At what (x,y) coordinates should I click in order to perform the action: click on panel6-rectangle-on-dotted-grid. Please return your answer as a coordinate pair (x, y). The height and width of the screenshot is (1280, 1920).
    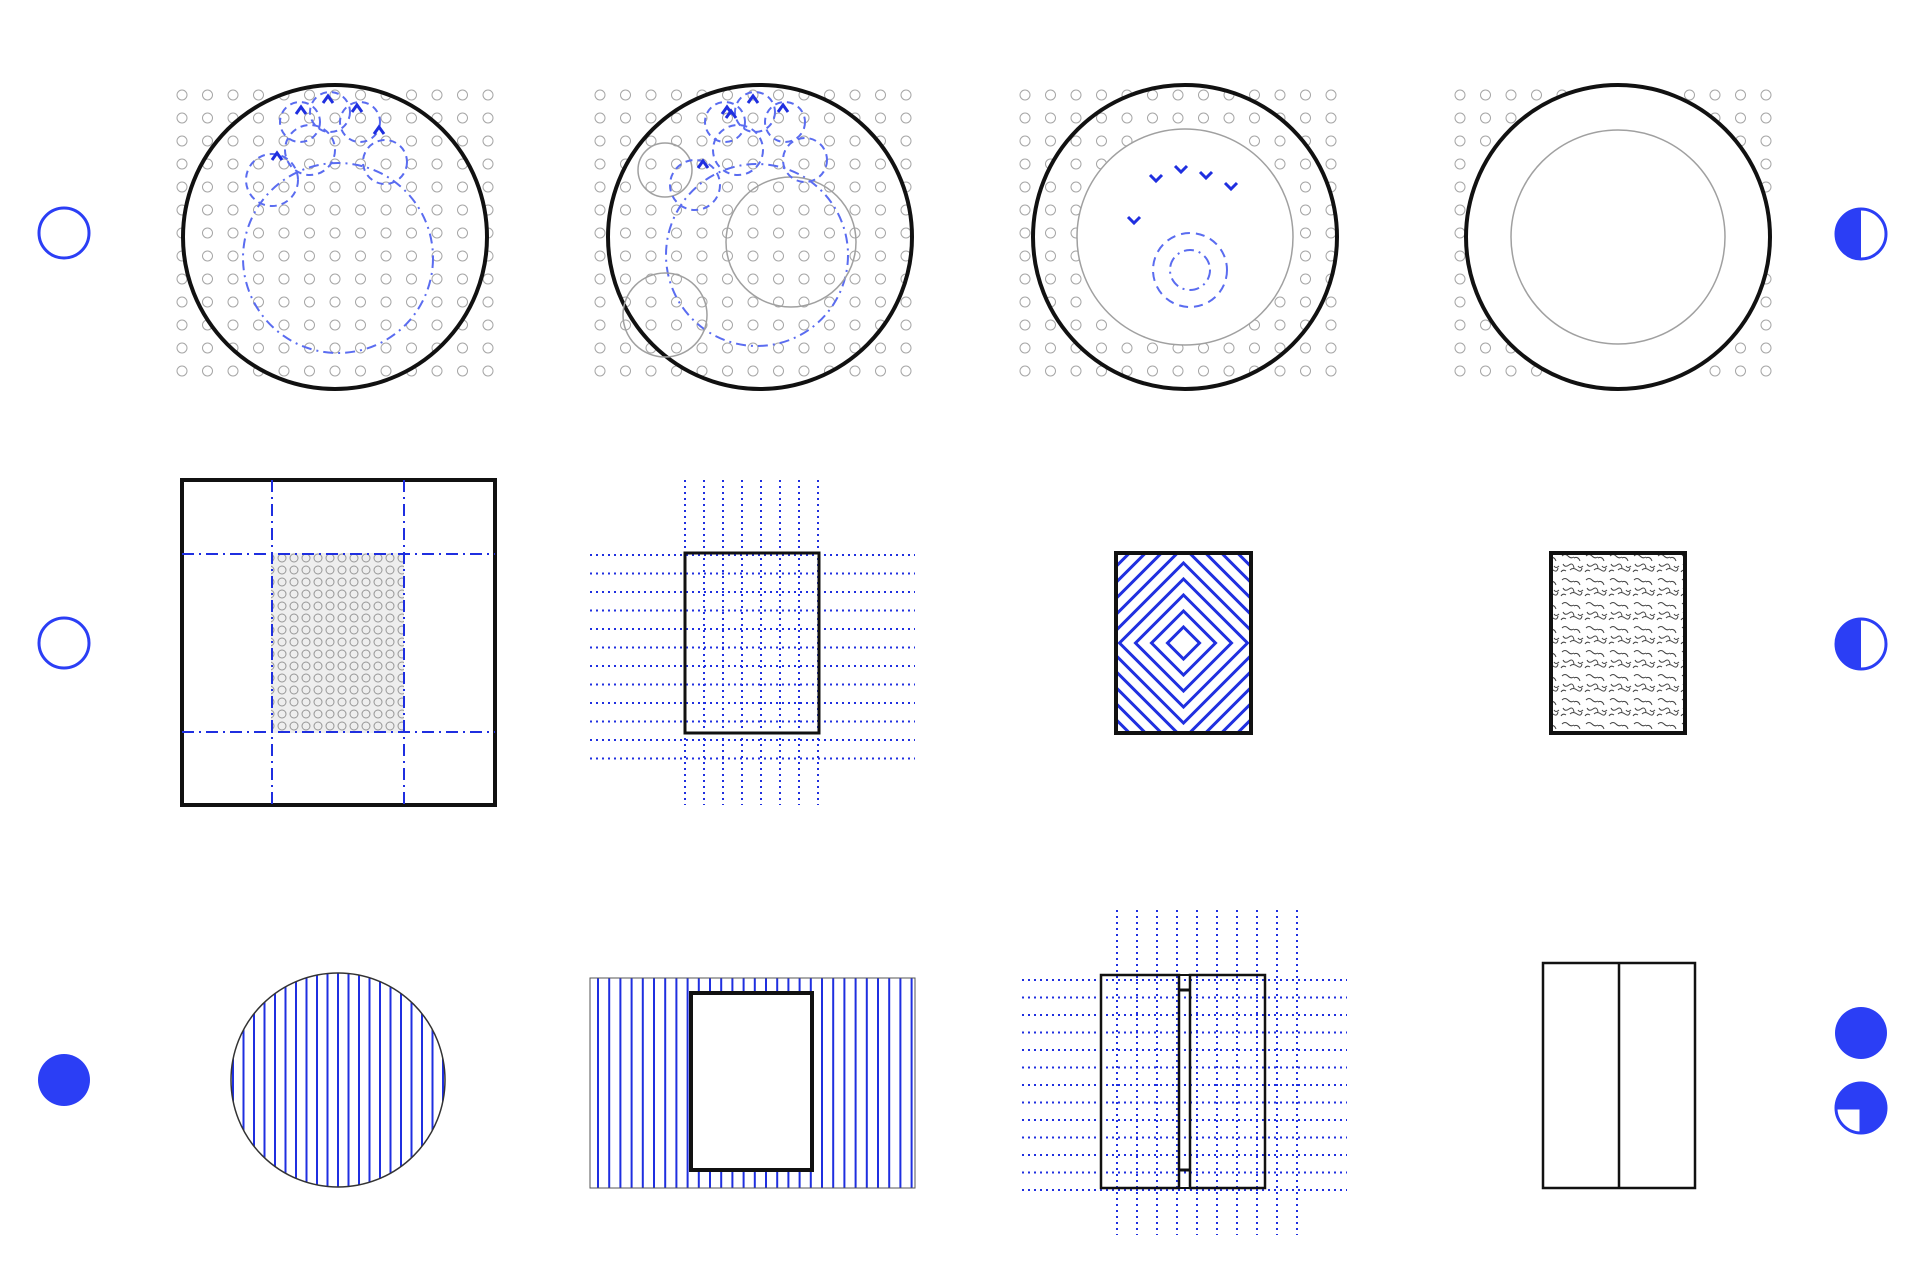
    Looking at the image, I should click on (752, 642).